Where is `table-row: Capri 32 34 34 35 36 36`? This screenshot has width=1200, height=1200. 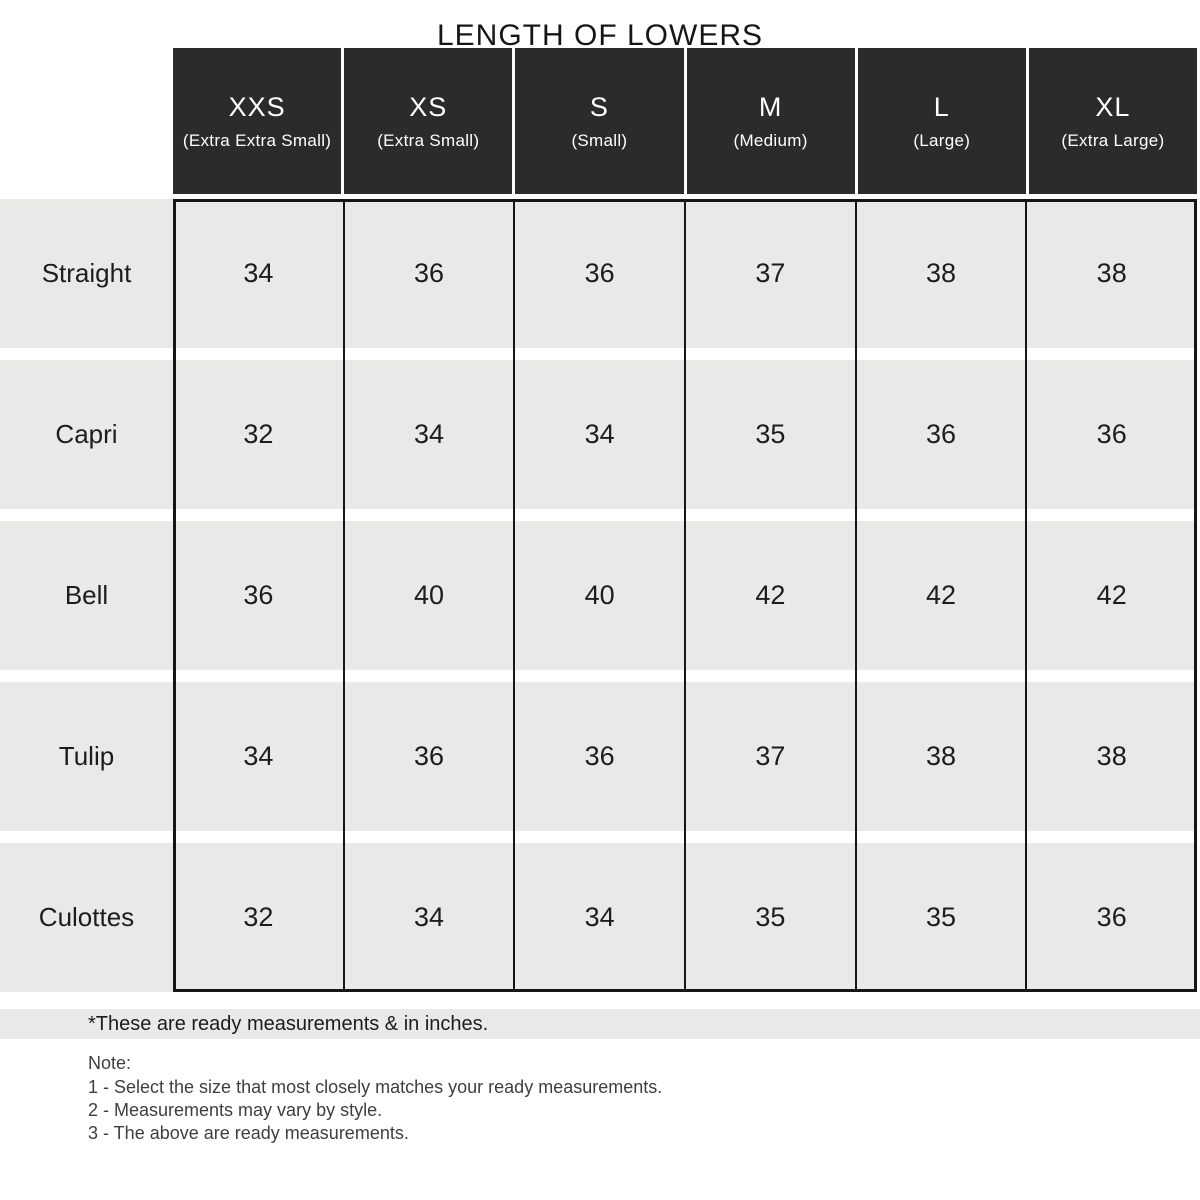 table-row: Capri 32 34 34 35 36 36 is located at coordinates (598, 434).